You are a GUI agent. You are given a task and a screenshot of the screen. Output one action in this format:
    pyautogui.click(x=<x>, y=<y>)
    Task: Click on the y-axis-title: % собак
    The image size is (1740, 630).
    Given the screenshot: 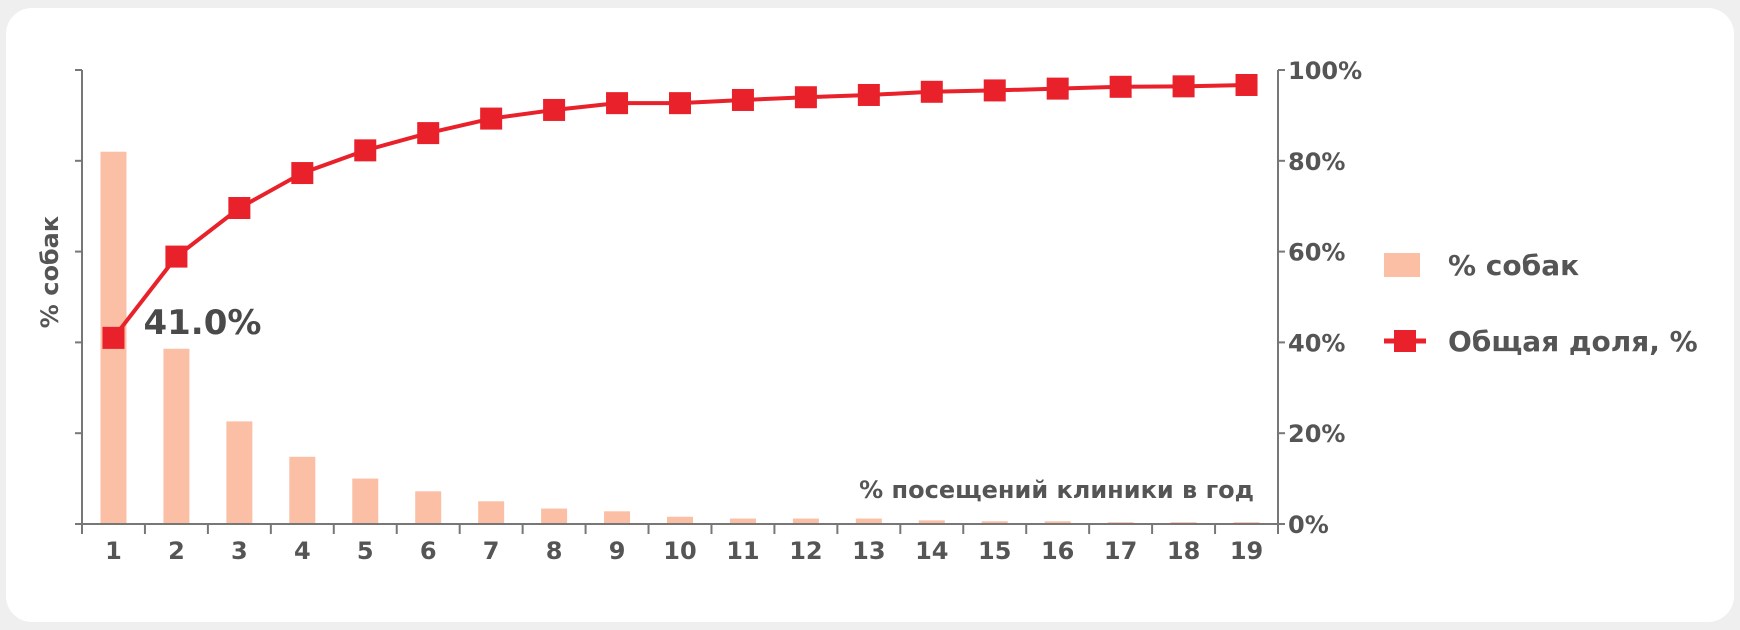 What is the action you would take?
    pyautogui.click(x=50, y=272)
    